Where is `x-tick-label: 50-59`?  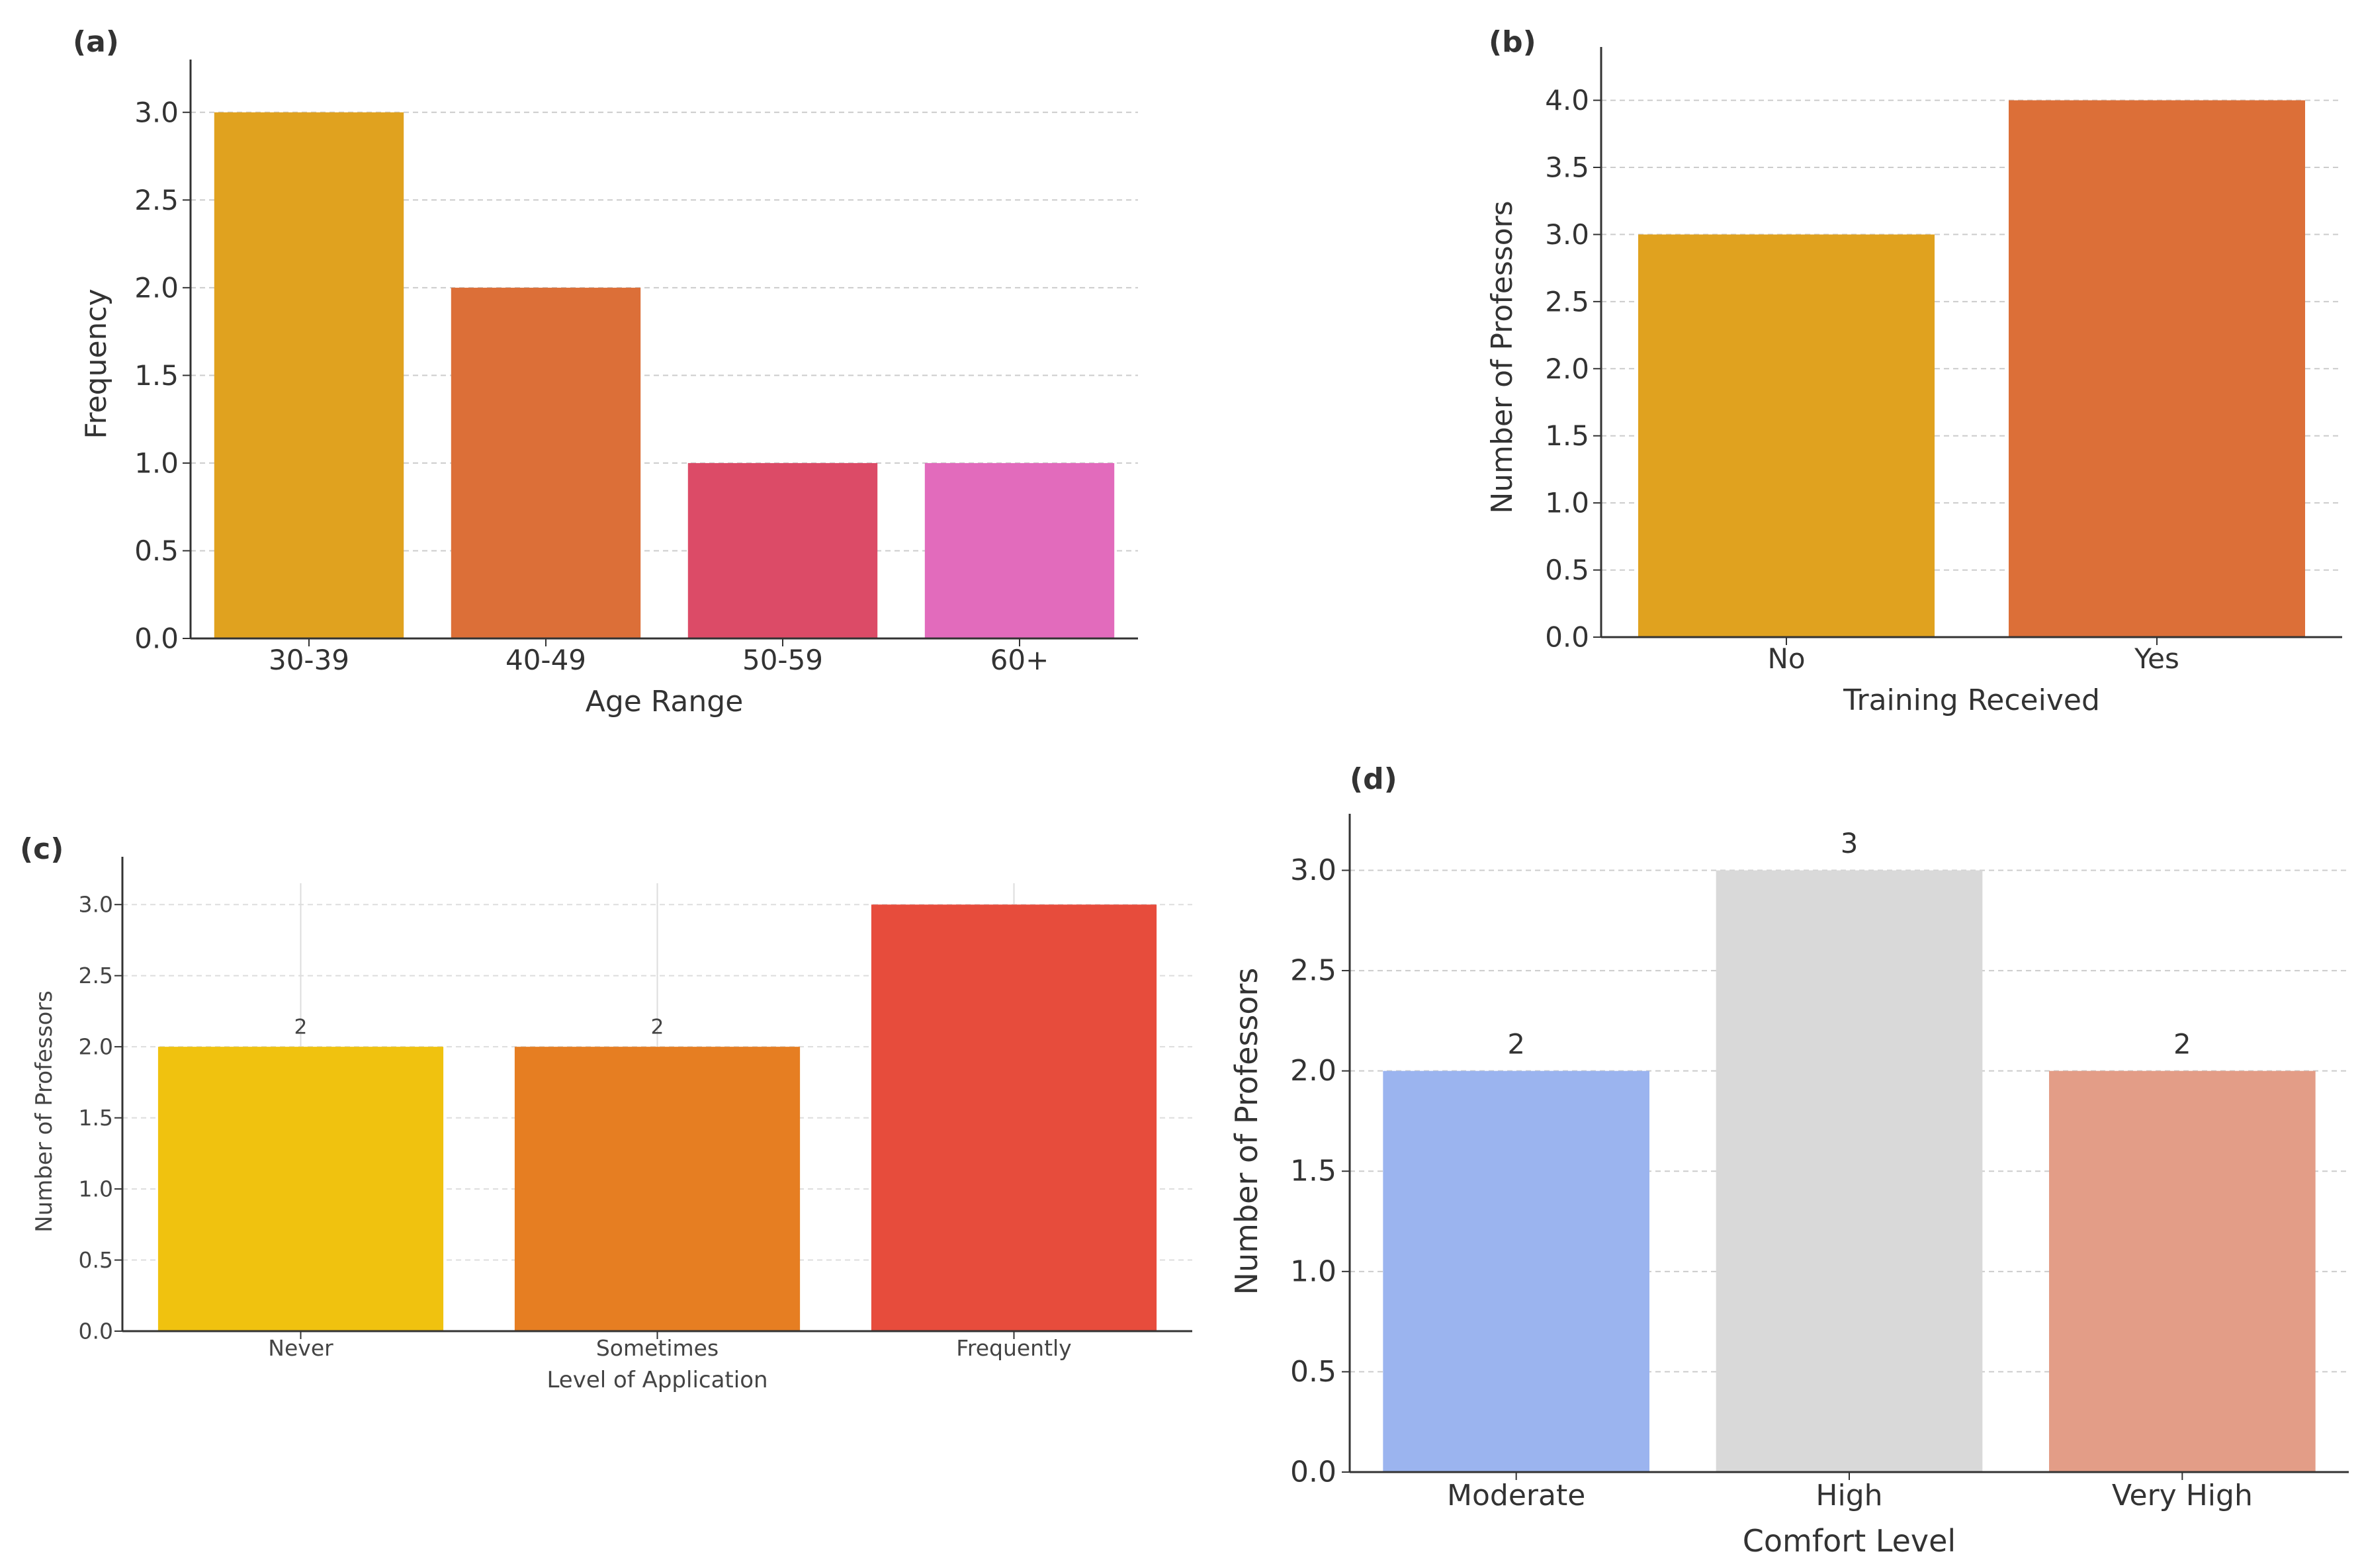 x-tick-label: 50-59 is located at coordinates (782, 660).